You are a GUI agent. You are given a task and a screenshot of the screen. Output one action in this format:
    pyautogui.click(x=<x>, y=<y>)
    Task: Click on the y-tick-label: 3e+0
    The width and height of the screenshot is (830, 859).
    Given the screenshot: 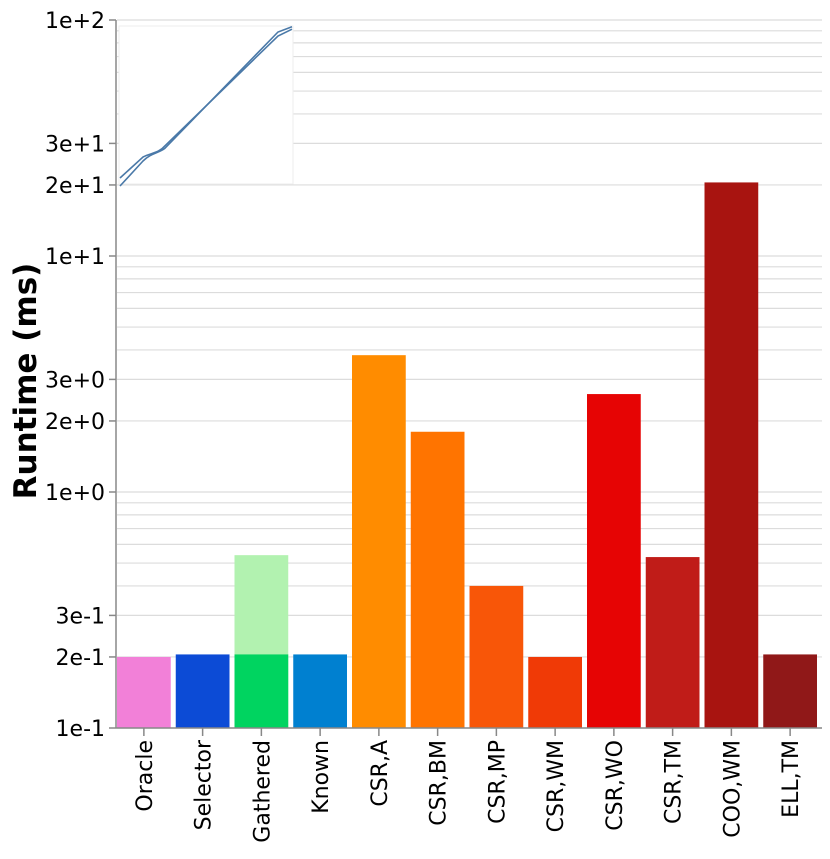 What is the action you would take?
    pyautogui.click(x=75, y=380)
    